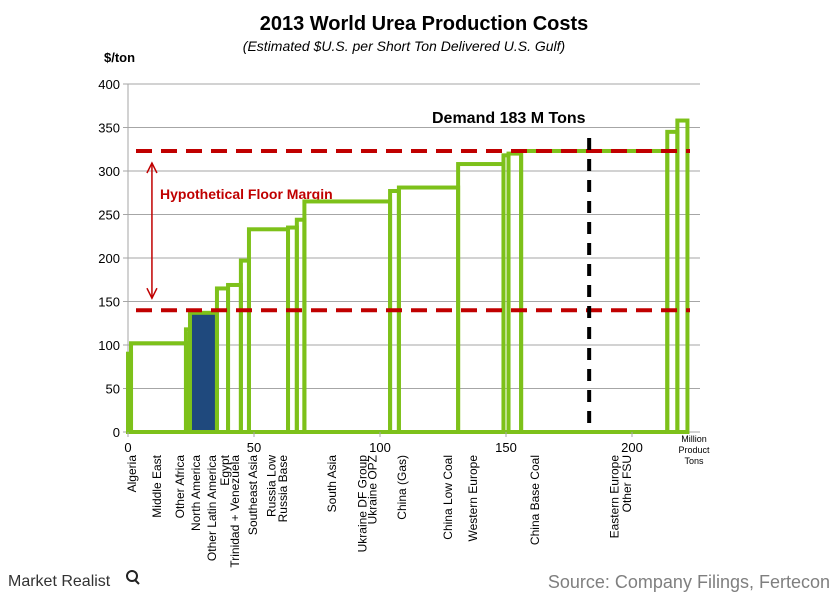 This screenshot has width=840, height=603. I want to click on y-tick-label: 100, so click(109, 345).